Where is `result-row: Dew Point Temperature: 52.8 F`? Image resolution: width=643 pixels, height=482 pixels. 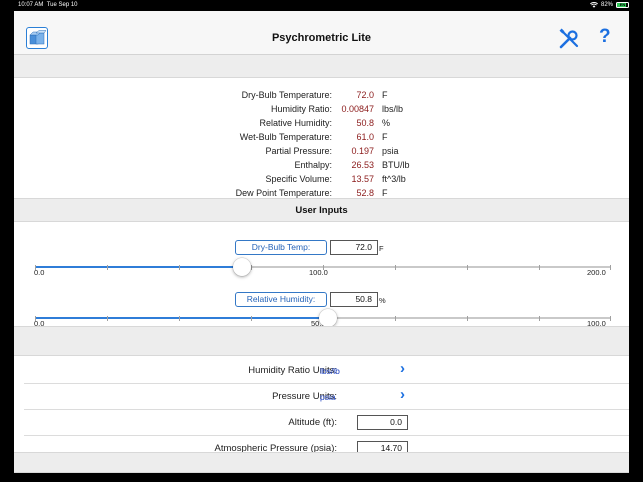 result-row: Dew Point Temperature: 52.8 F is located at coordinates (321, 195).